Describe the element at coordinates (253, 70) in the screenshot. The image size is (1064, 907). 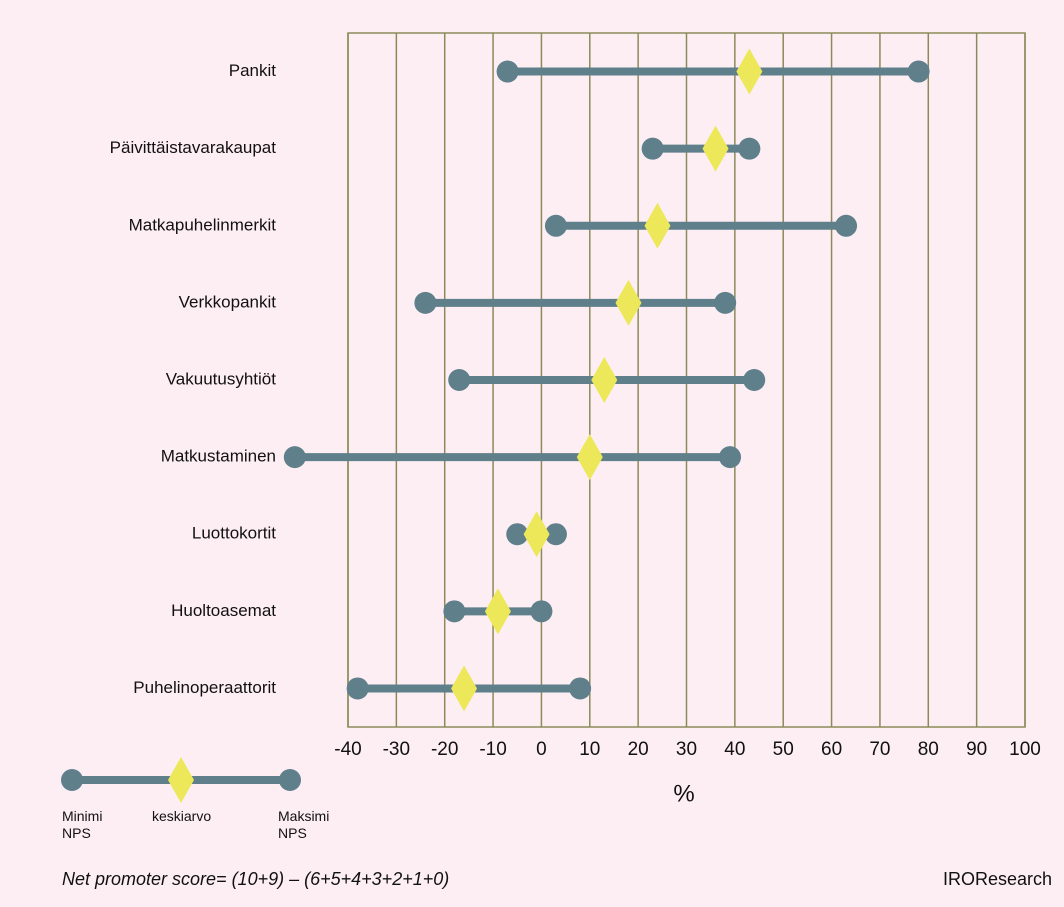
I see `y-tick-label: Pankit` at that location.